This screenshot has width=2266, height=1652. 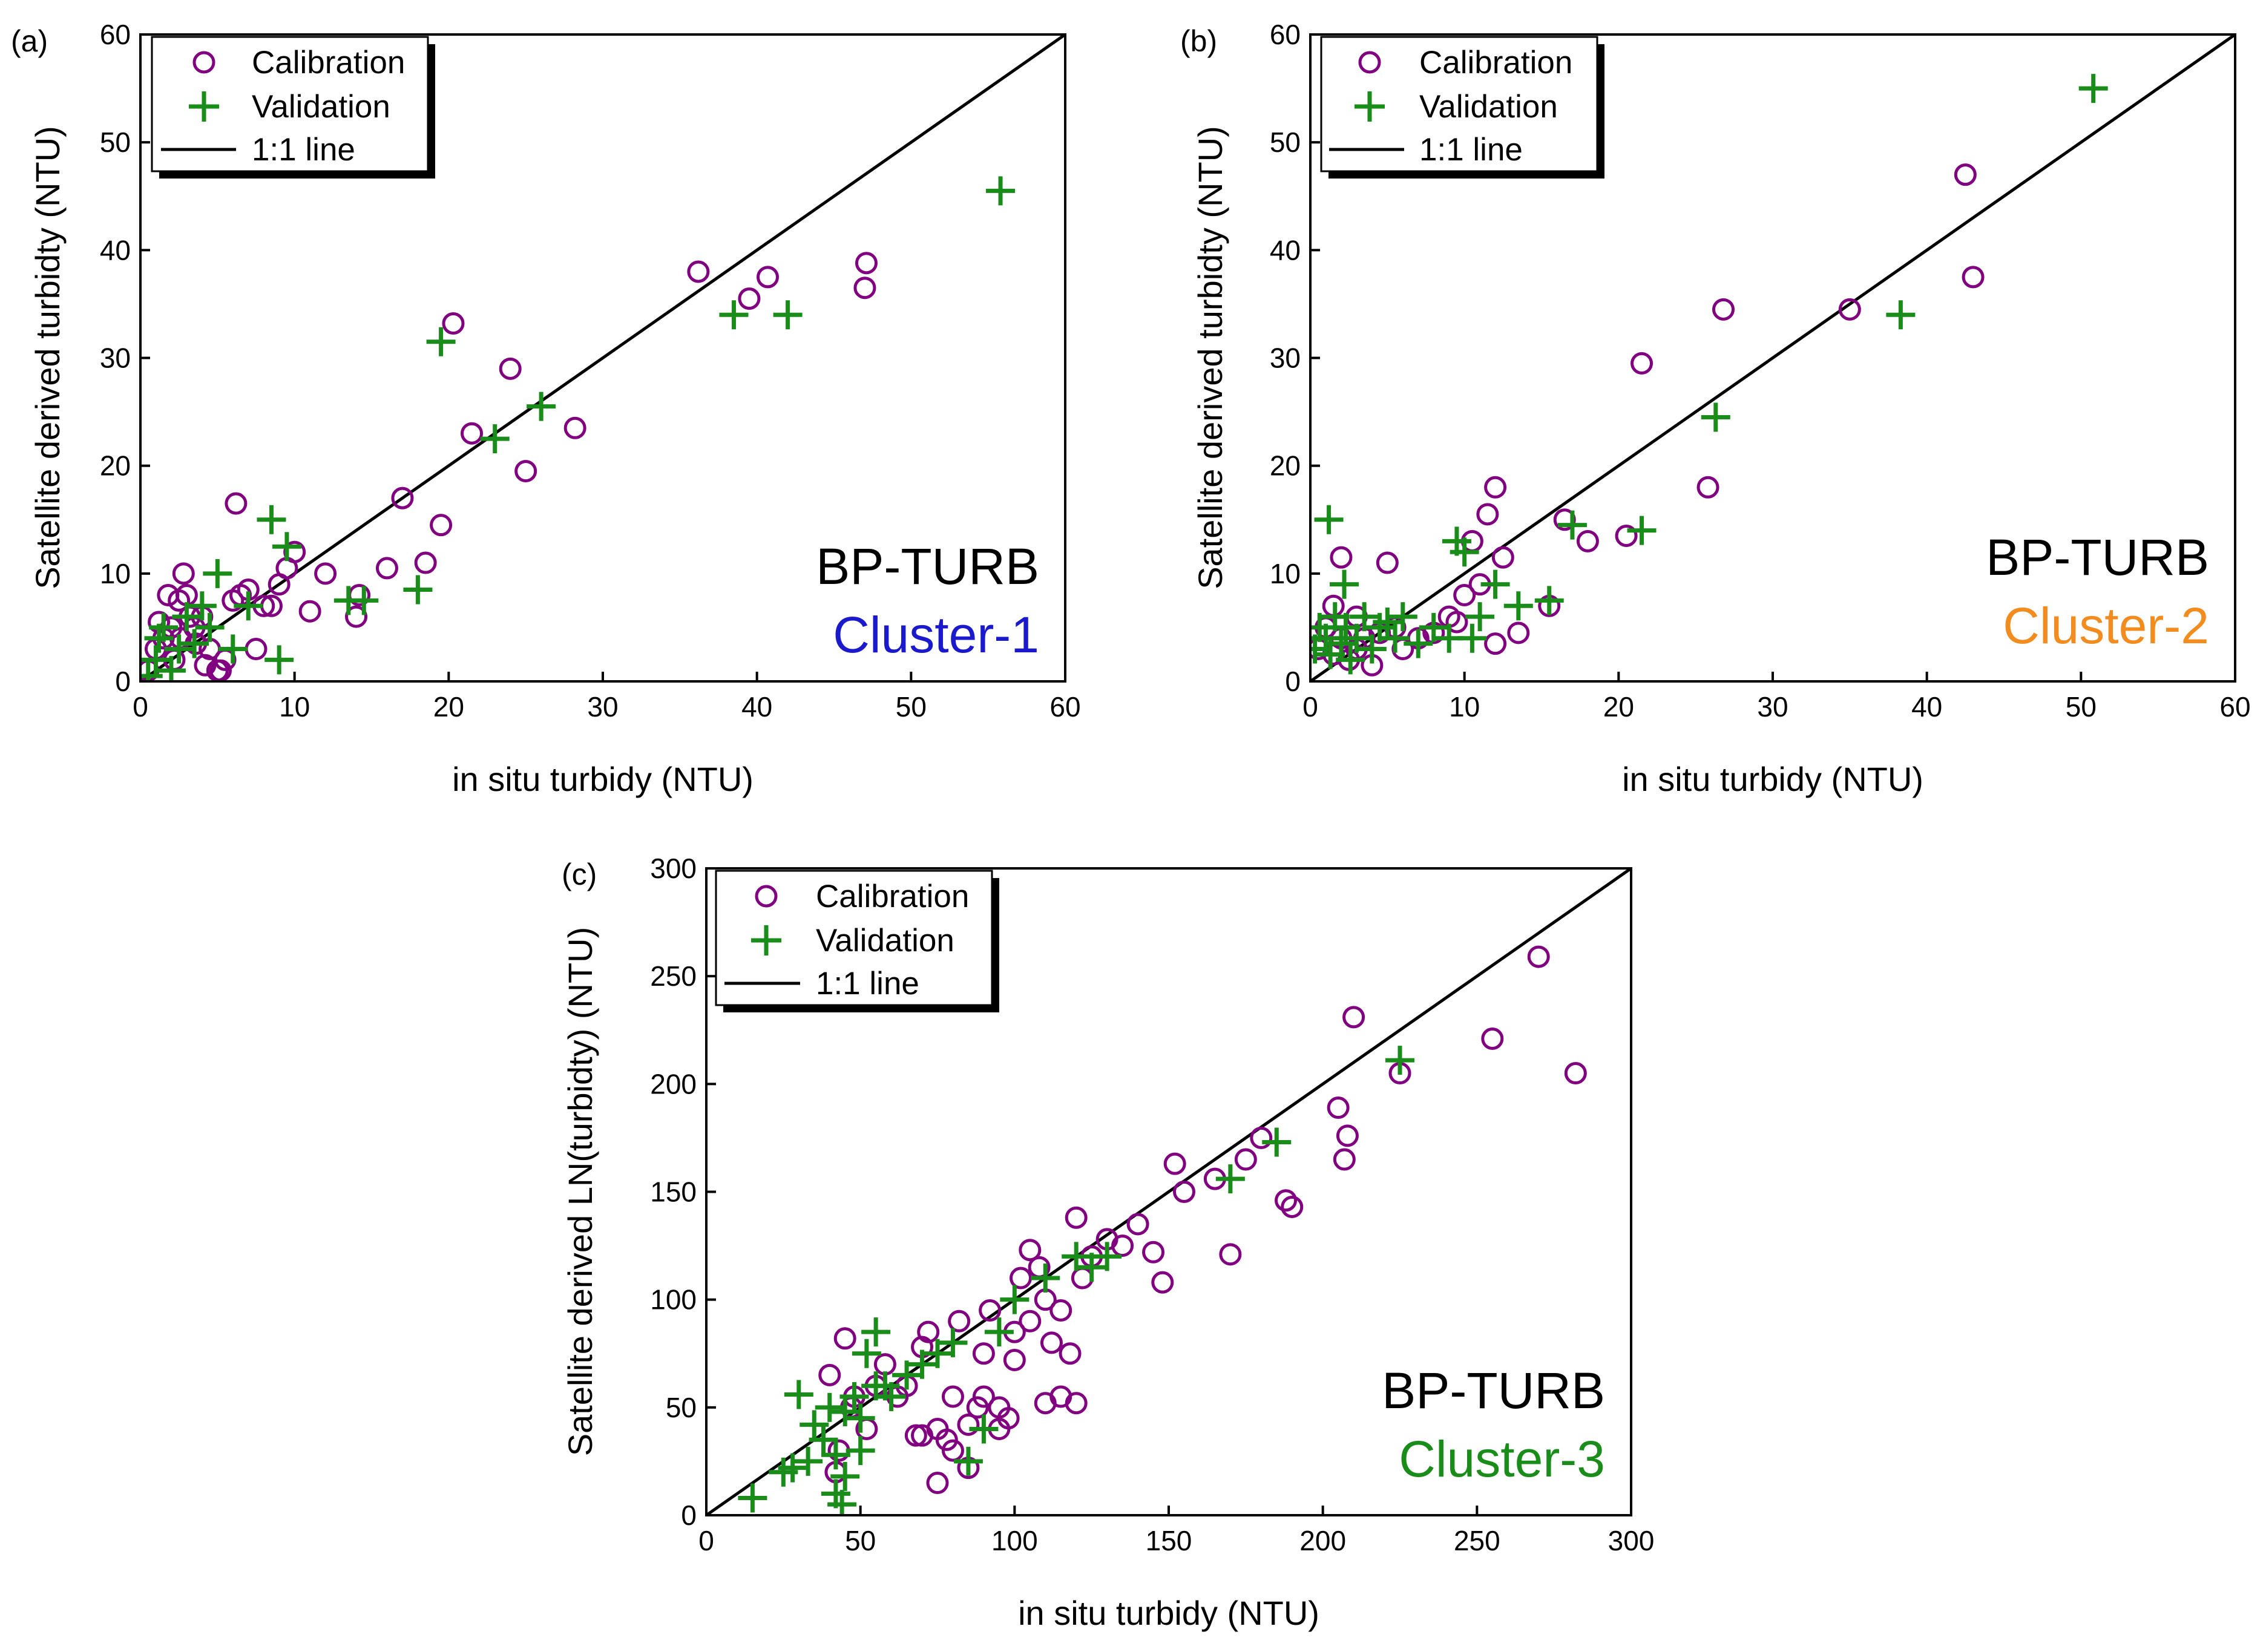 I want to click on x-tick-label-a: 60, so click(x=1064, y=707).